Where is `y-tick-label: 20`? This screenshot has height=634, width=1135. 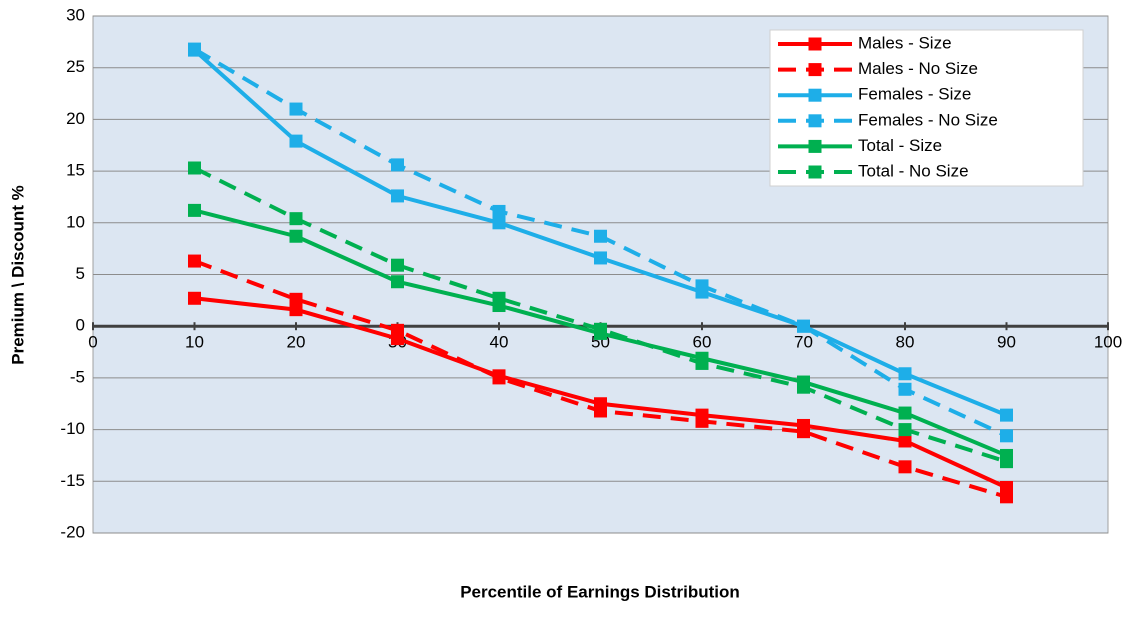 y-tick-label: 20 is located at coordinates (75, 118).